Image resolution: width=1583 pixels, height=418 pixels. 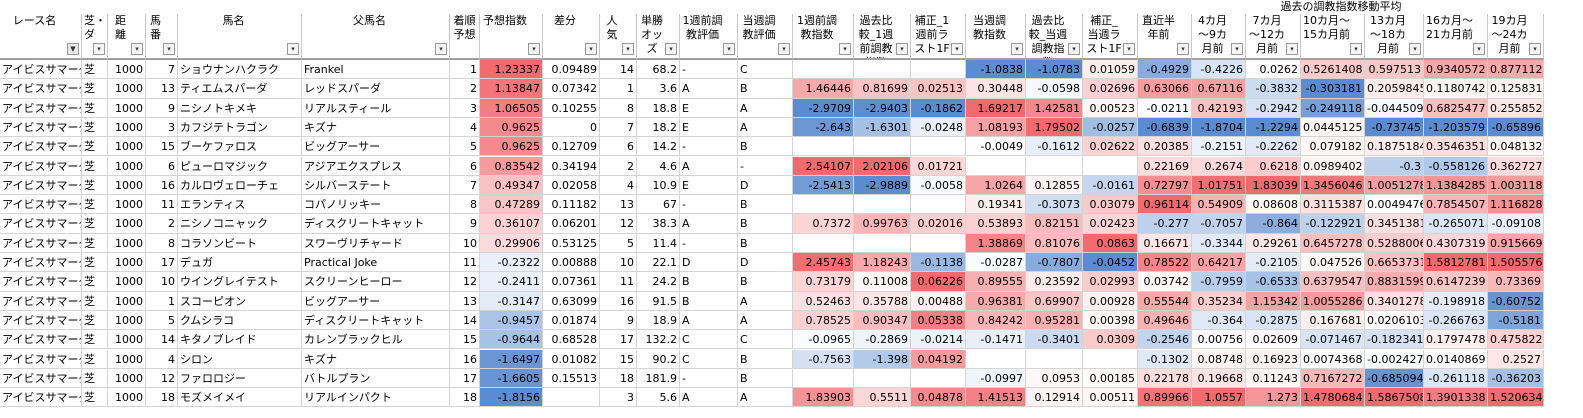 What do you see at coordinates (1456, 166) in the screenshot?
I see `cell-ma5: -0.558126` at bounding box center [1456, 166].